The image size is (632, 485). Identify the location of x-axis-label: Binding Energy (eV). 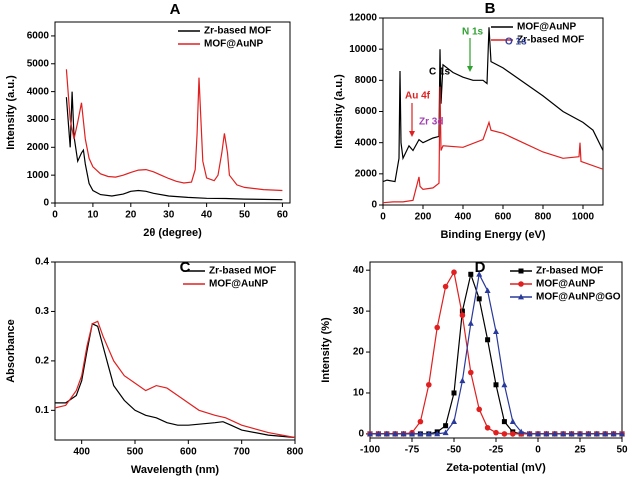
(492, 235).